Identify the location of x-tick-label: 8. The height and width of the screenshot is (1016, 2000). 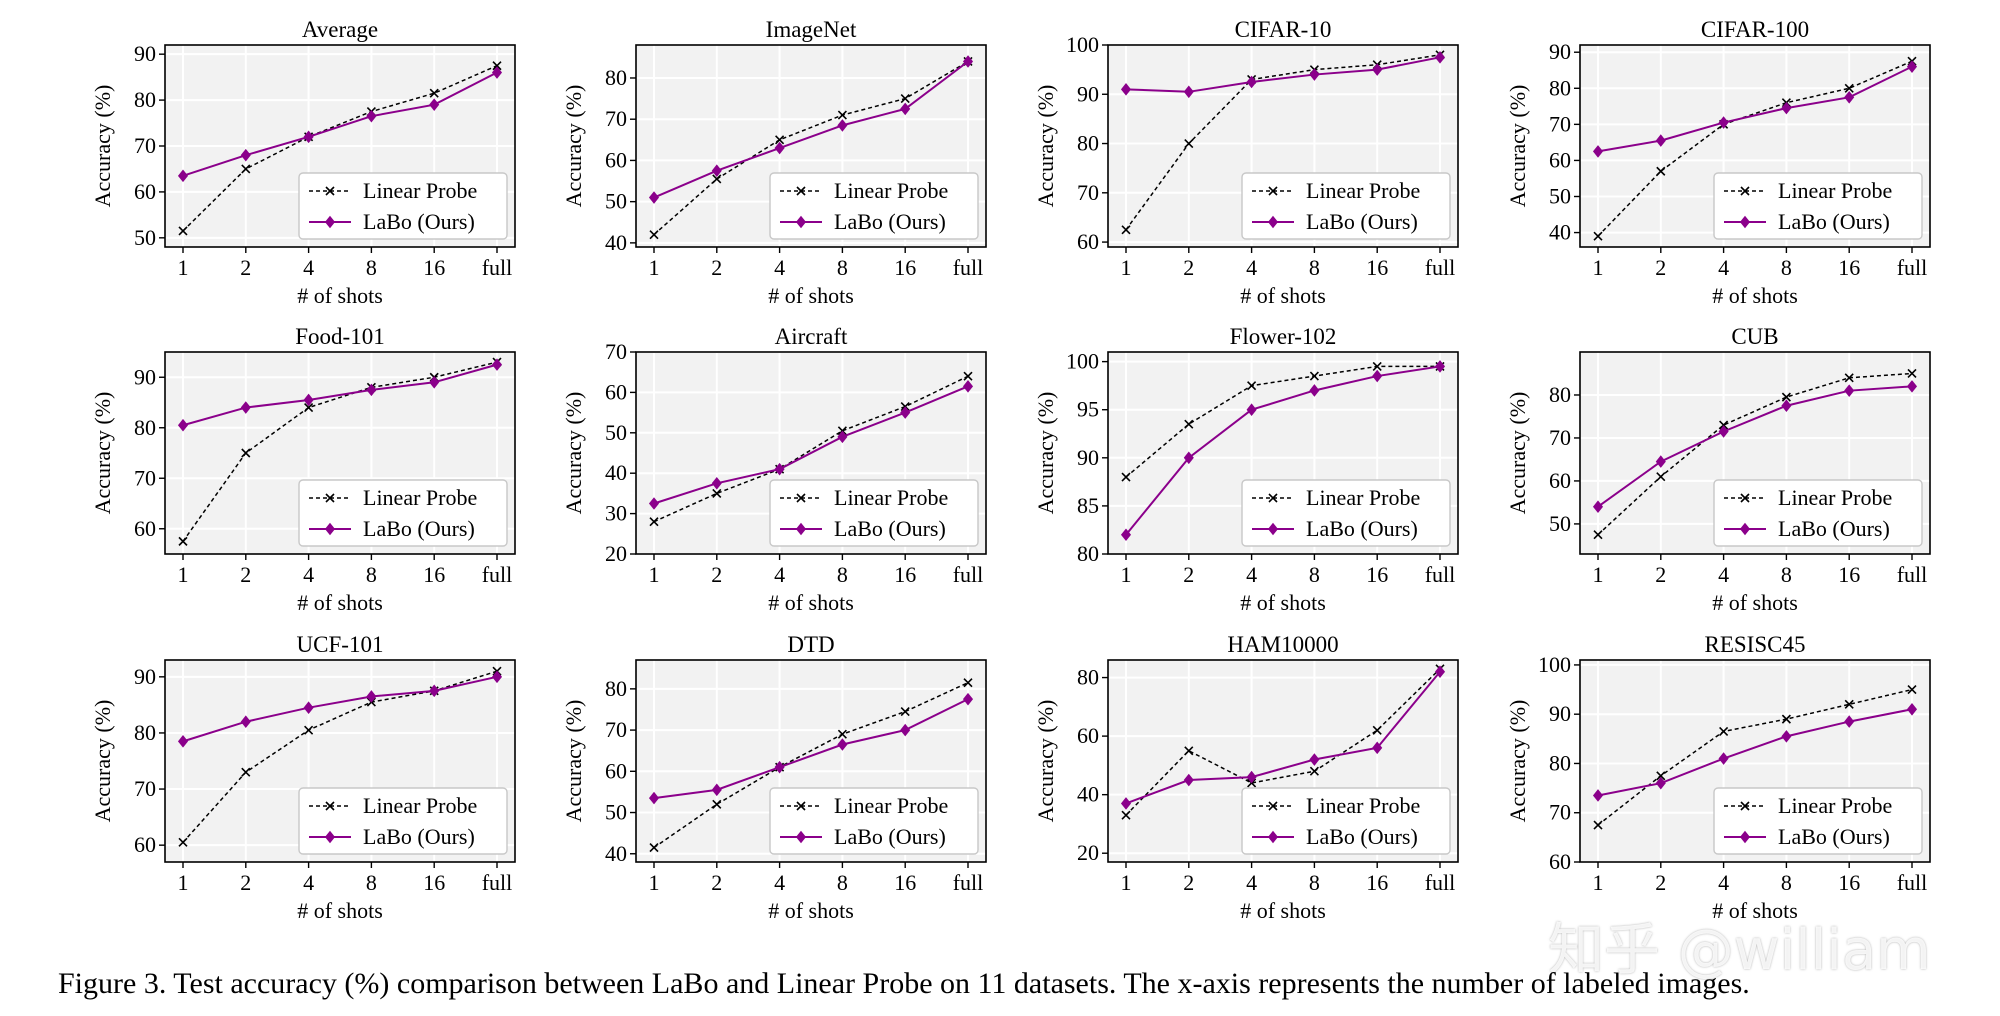
(1786, 882).